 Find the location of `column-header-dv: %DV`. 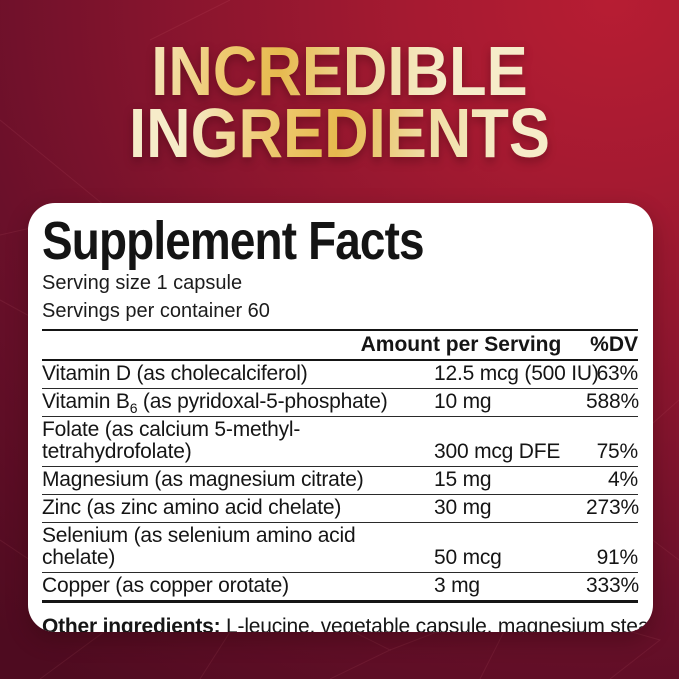

column-header-dv: %DV is located at coordinates (614, 344).